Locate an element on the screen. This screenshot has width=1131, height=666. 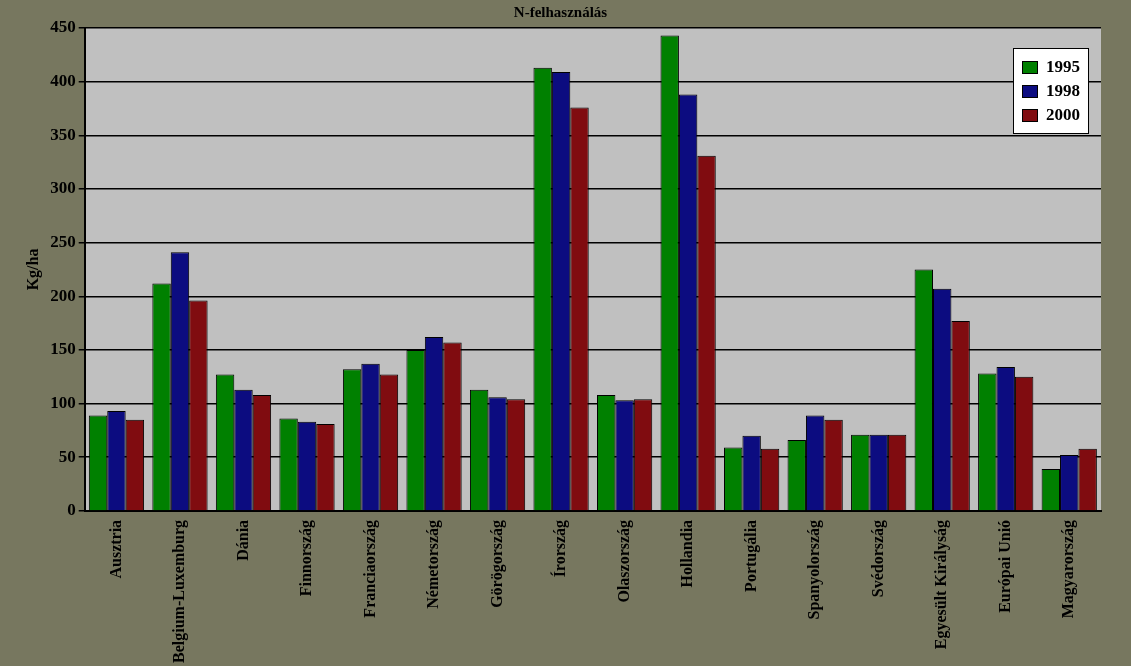
x-tick-label: Spanyolország is located at coordinates (814, 569).